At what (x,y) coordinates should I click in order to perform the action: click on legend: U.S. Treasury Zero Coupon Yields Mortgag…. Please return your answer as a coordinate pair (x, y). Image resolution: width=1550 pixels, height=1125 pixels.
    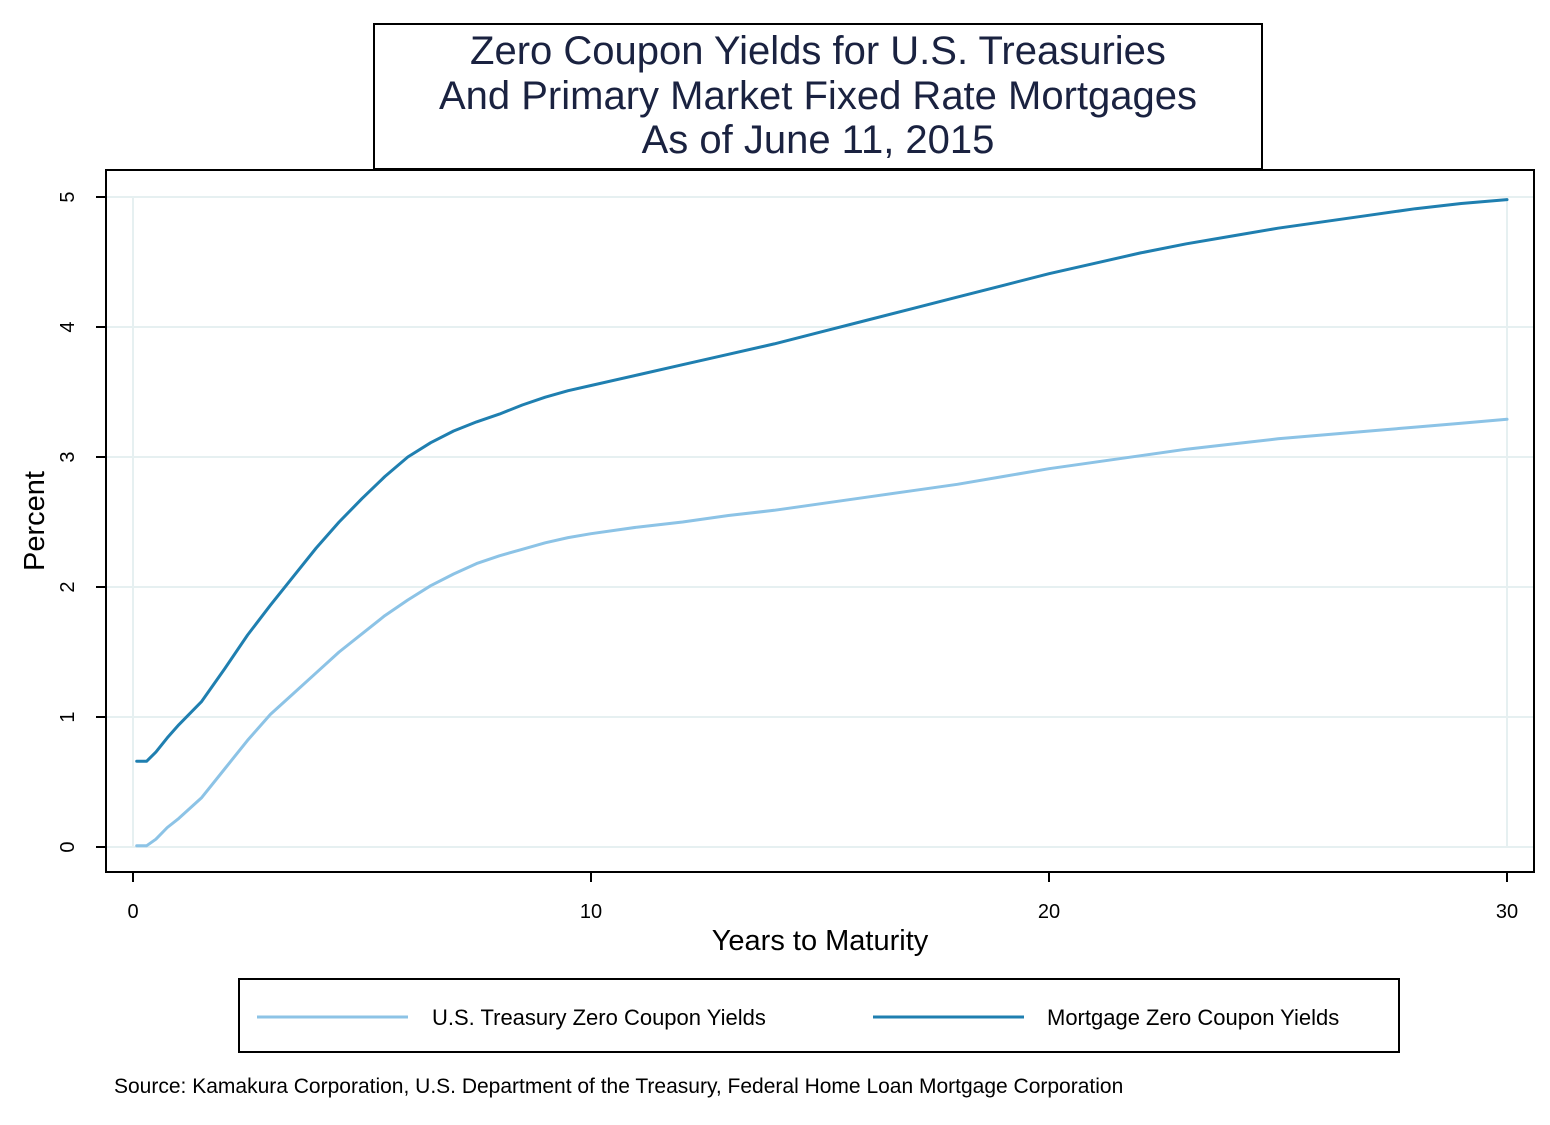
    Looking at the image, I should click on (819, 1015).